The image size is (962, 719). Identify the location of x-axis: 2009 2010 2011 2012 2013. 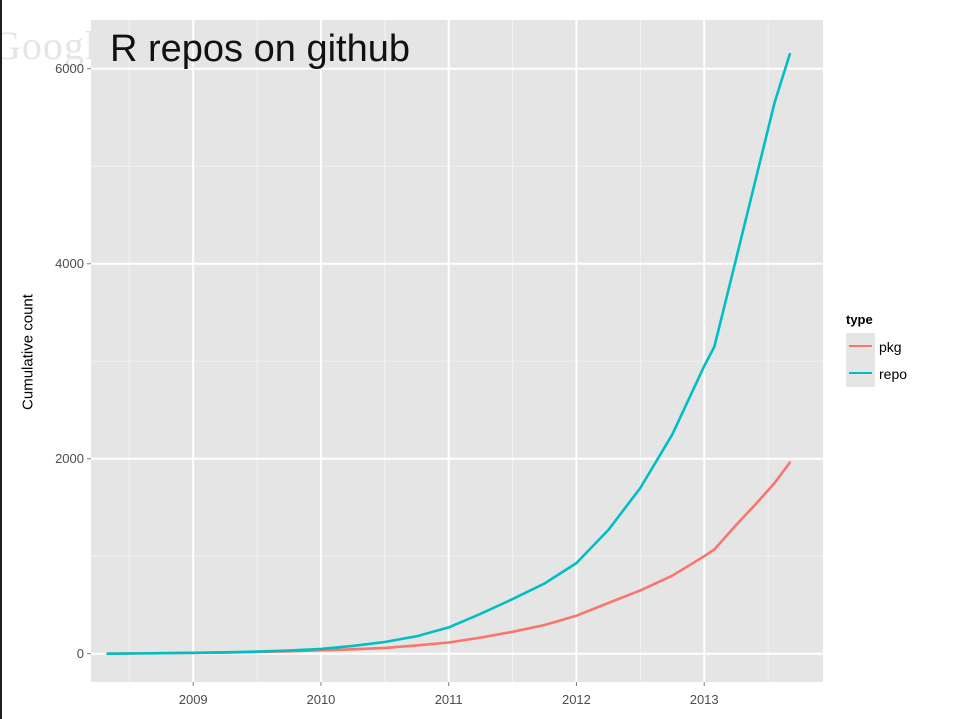
(449, 694).